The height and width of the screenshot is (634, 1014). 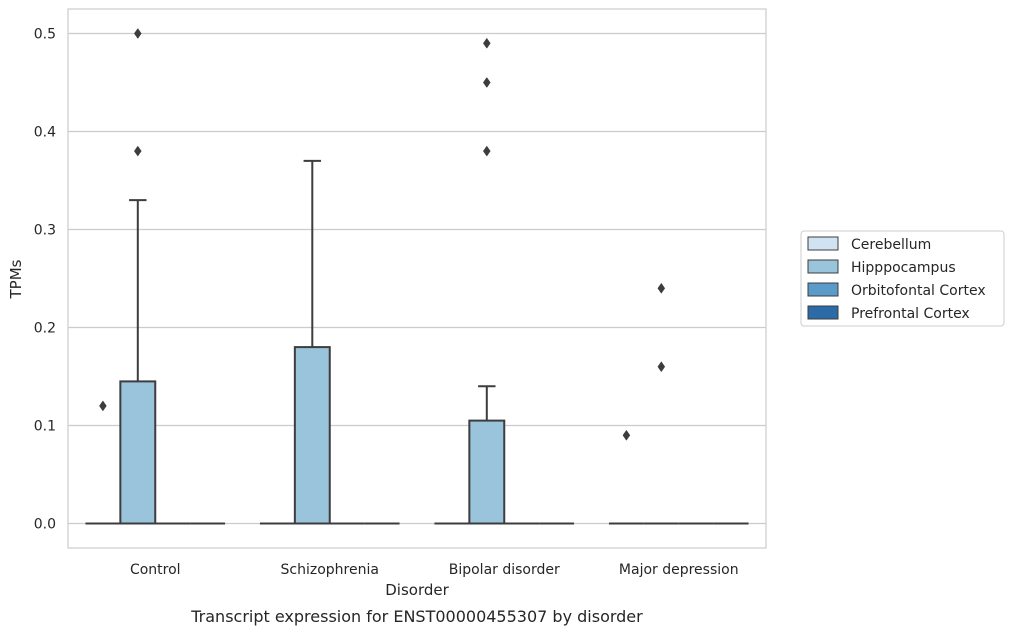 What do you see at coordinates (903, 268) in the screenshot?
I see `legend-label: Hipppocampus` at bounding box center [903, 268].